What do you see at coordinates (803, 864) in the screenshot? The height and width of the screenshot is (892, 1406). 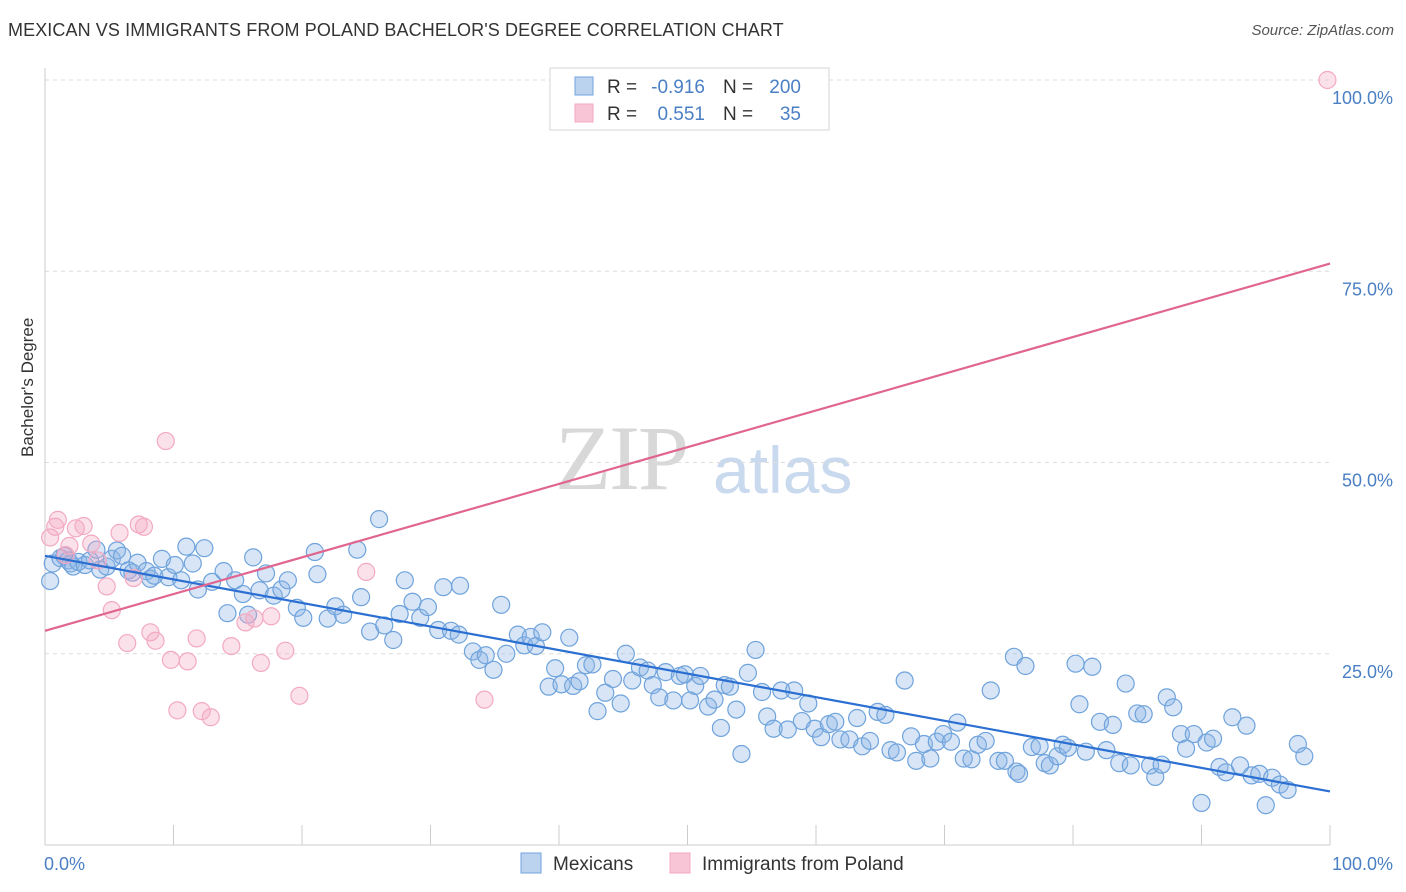 I see `legend-item-poland-label: Immigrants from Poland` at bounding box center [803, 864].